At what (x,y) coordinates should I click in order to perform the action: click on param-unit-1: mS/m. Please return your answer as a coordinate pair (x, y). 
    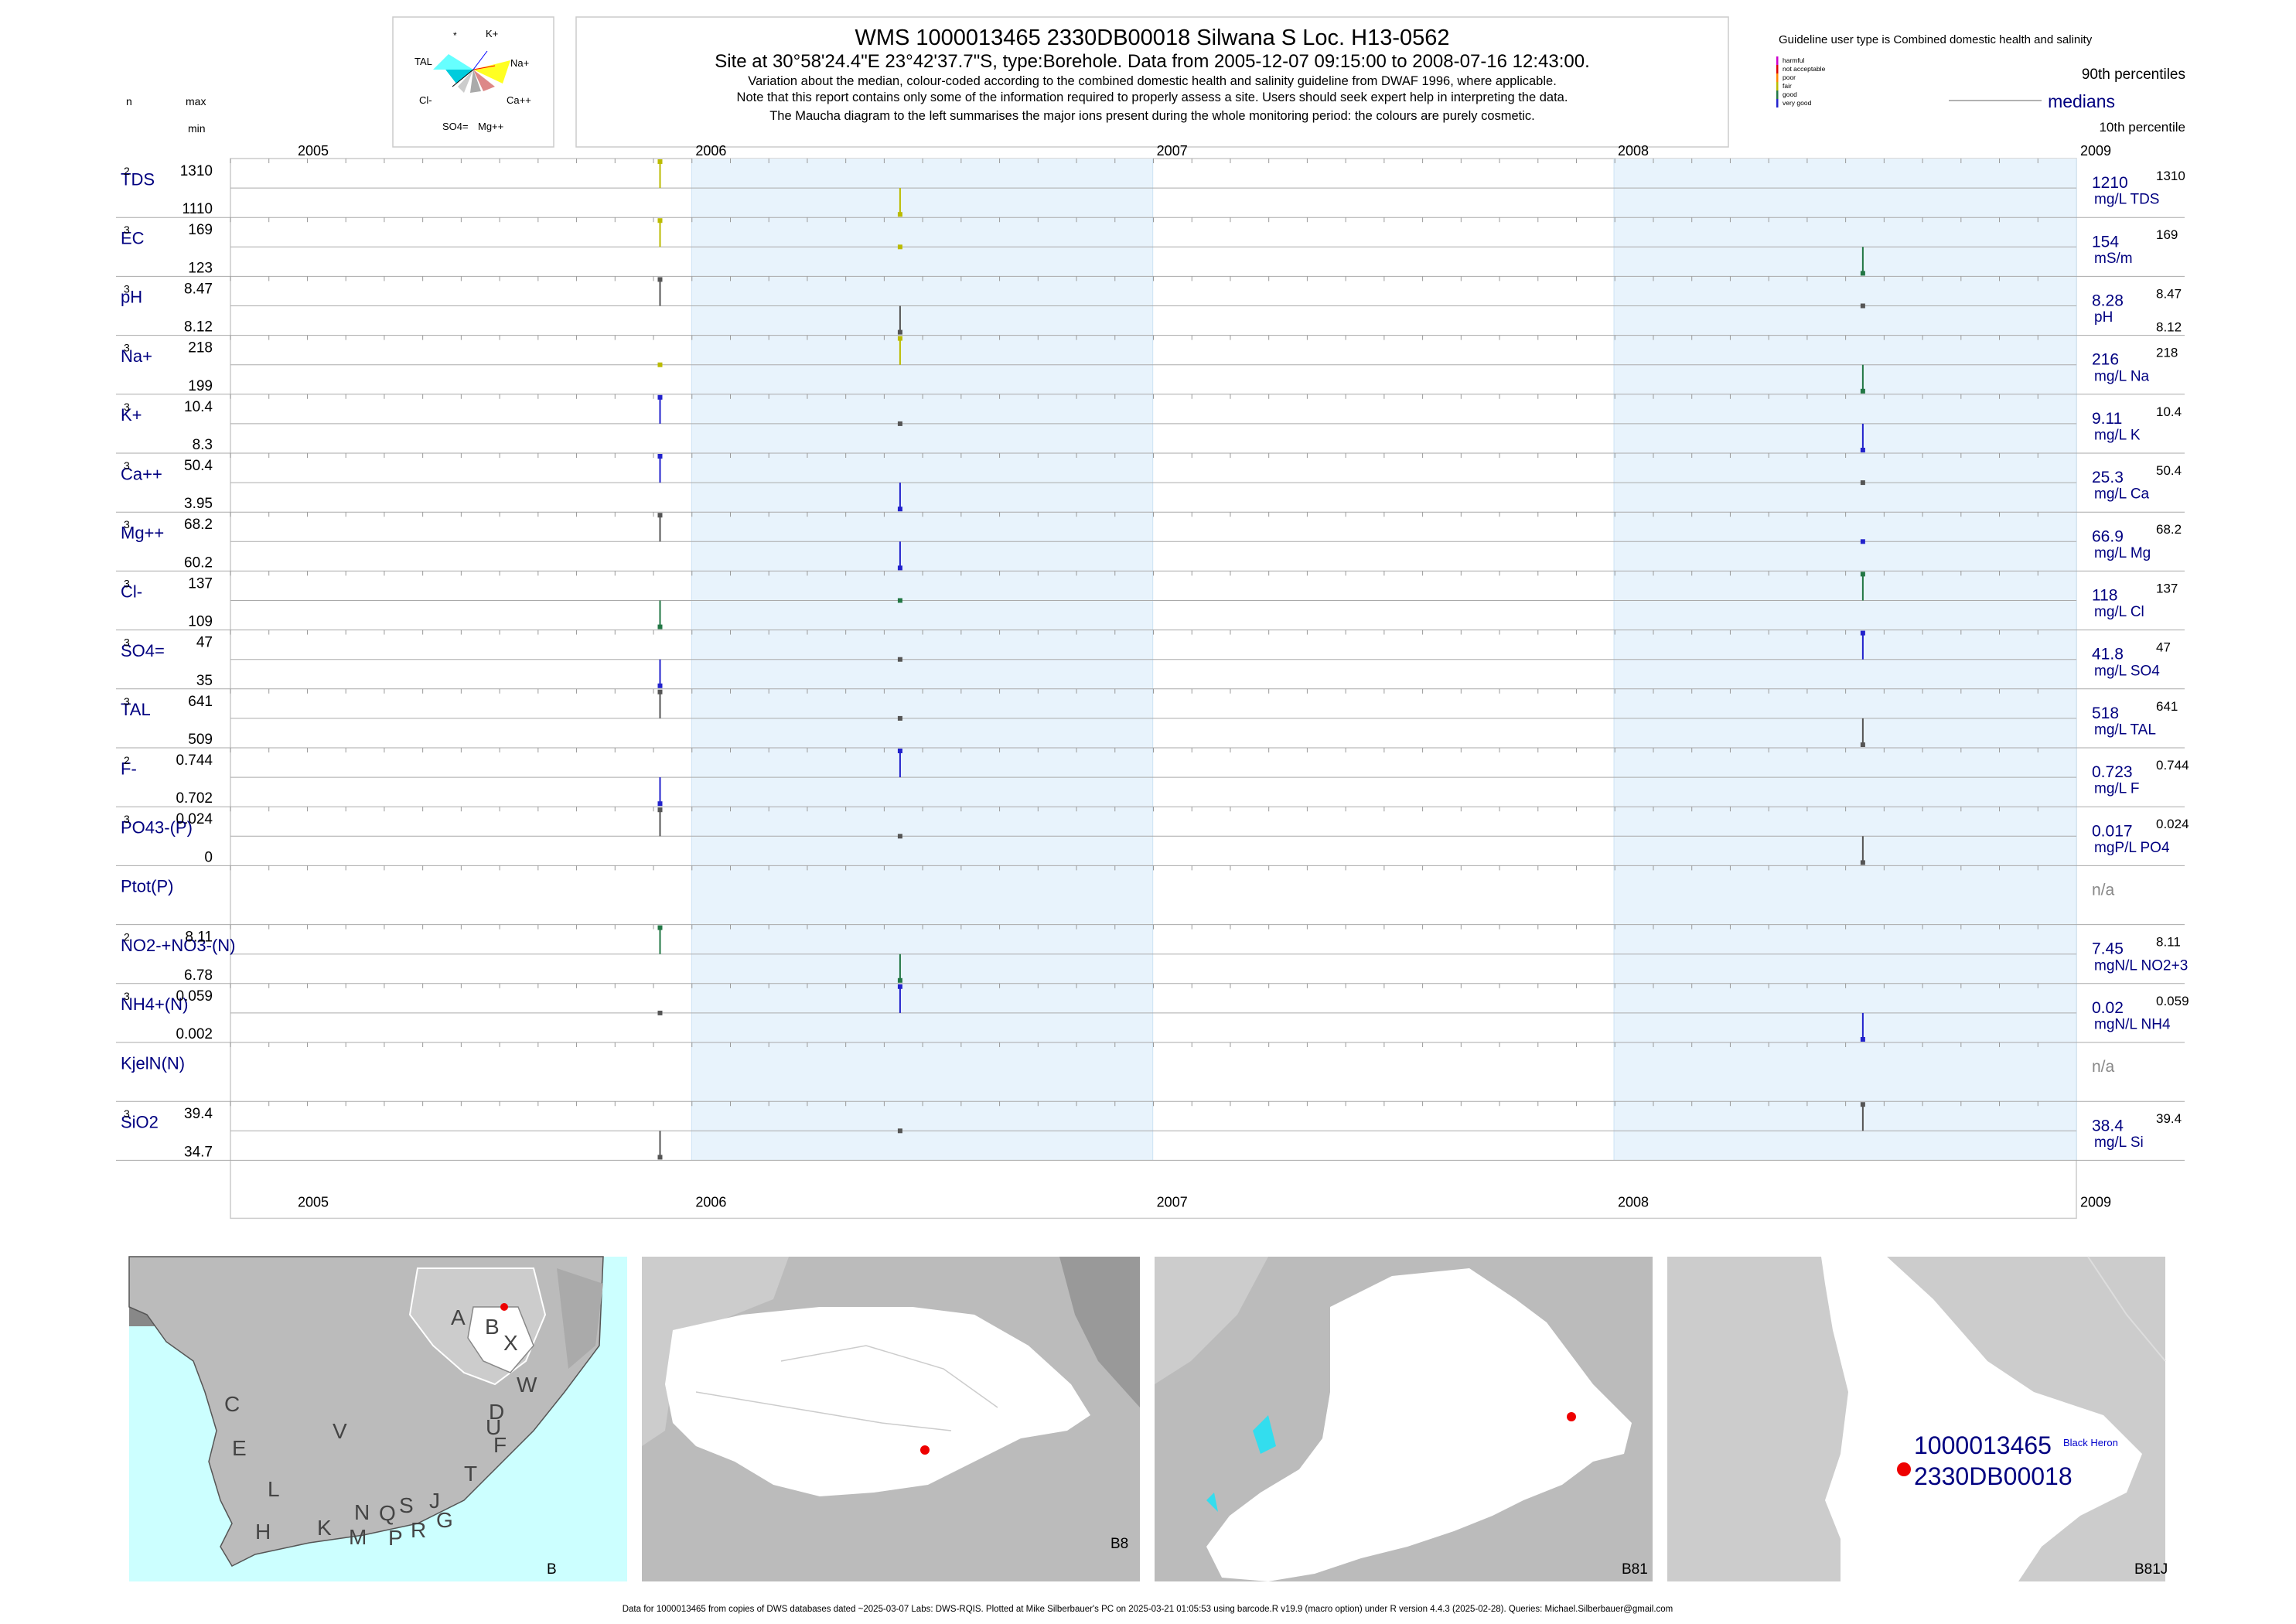
    Looking at the image, I should click on (2113, 259).